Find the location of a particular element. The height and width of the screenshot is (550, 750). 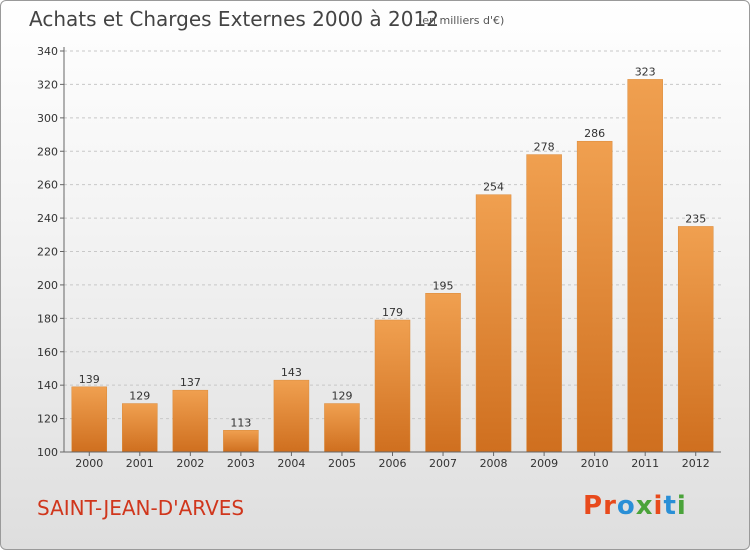

y-tick-label: 120 is located at coordinates (47, 419).